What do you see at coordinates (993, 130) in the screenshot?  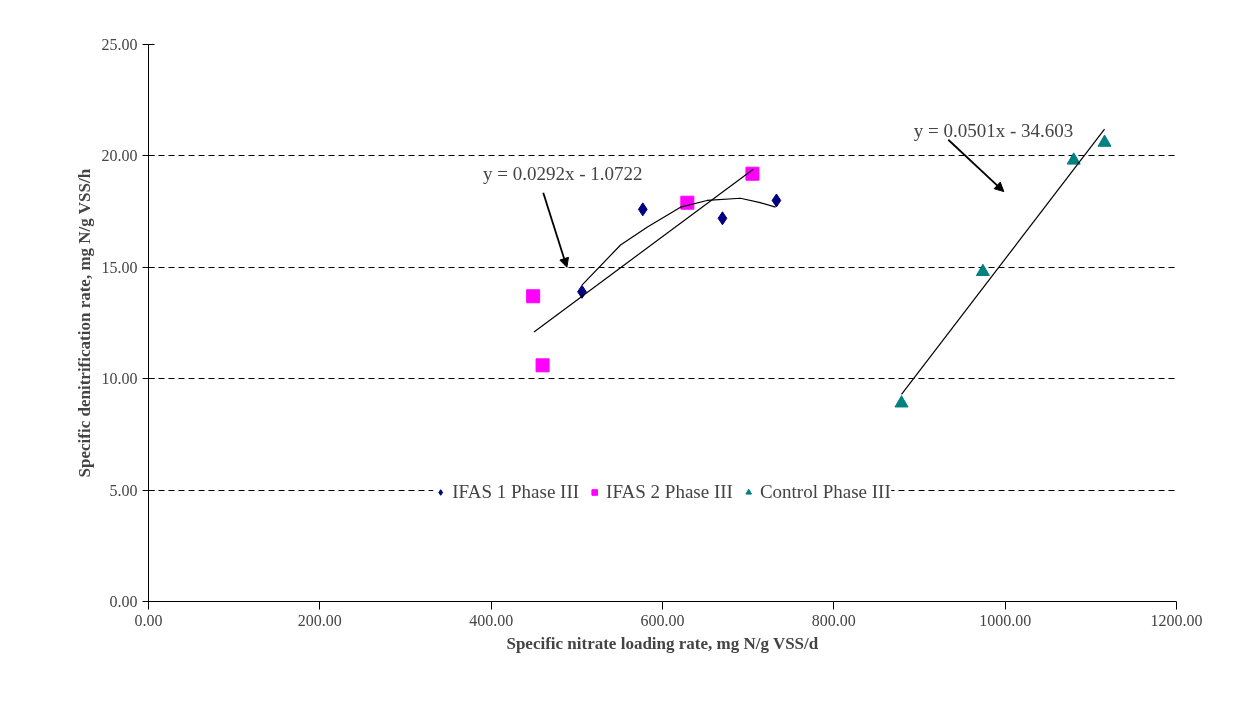 I see `annotation: y = 0.0501x - 34.603` at bounding box center [993, 130].